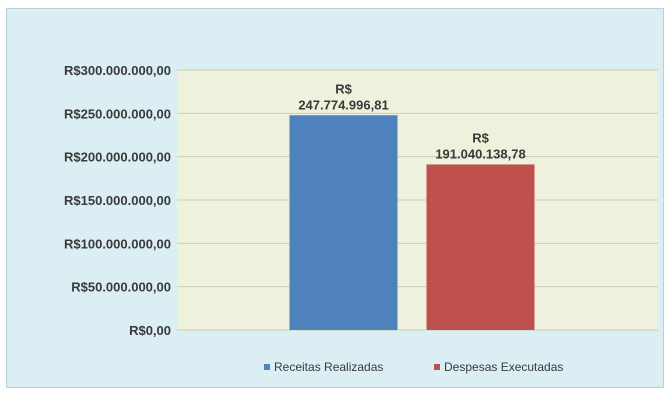 The width and height of the screenshot is (670, 394). Describe the element at coordinates (480, 247) in the screenshot. I see `bar-despesas` at that location.